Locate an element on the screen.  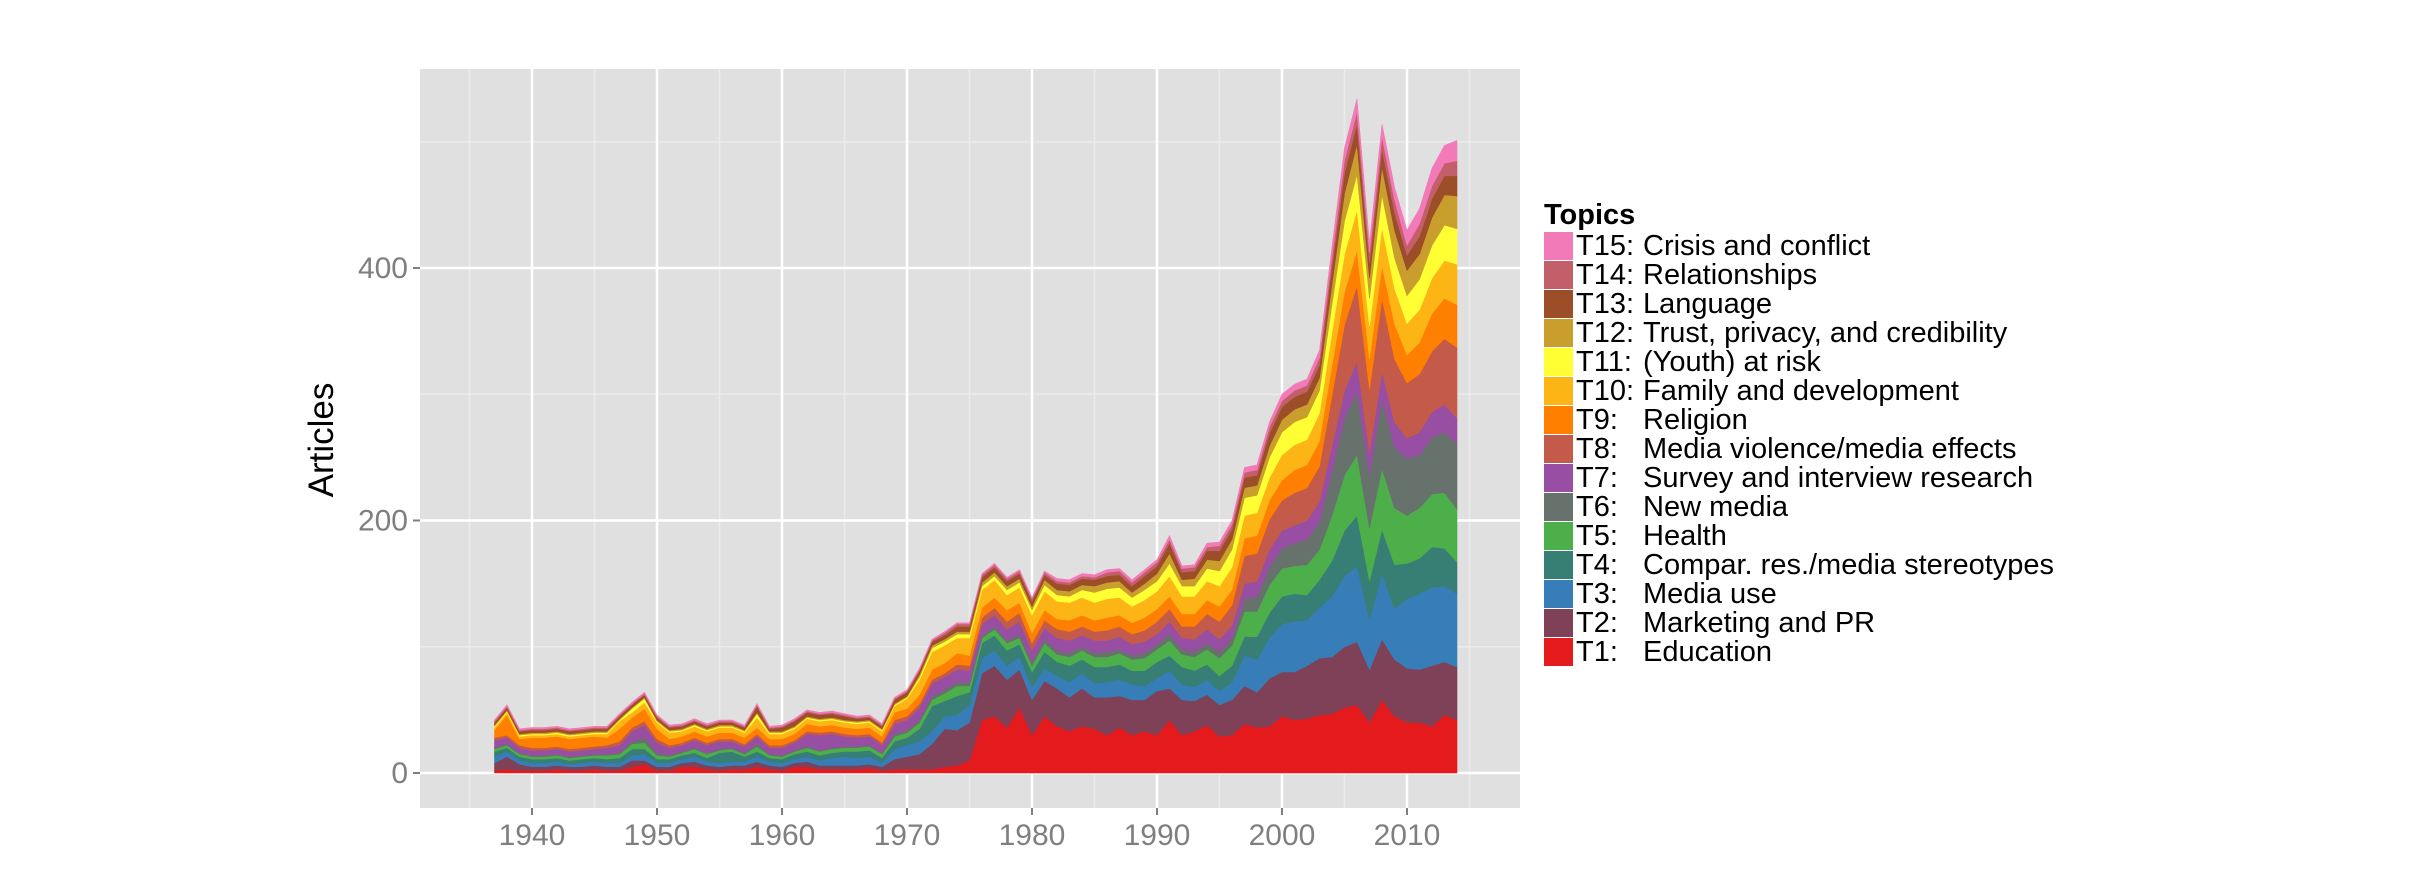
legend-item: T8: Media violence/media effects is located at coordinates (1799, 449).